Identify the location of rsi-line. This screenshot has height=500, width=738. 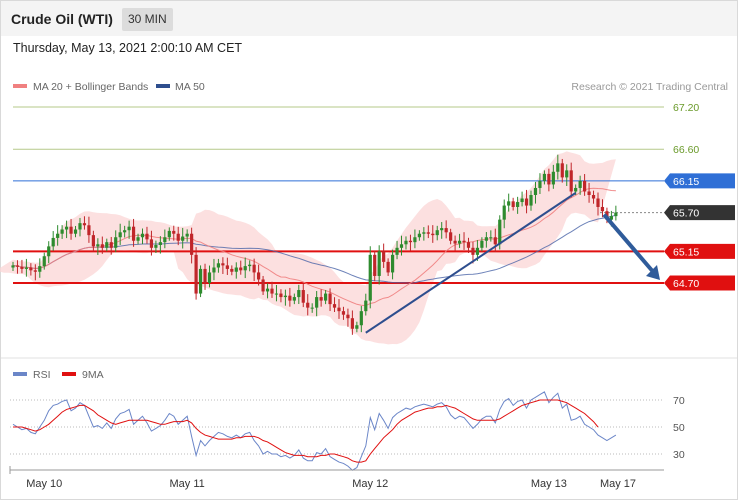
(314, 431).